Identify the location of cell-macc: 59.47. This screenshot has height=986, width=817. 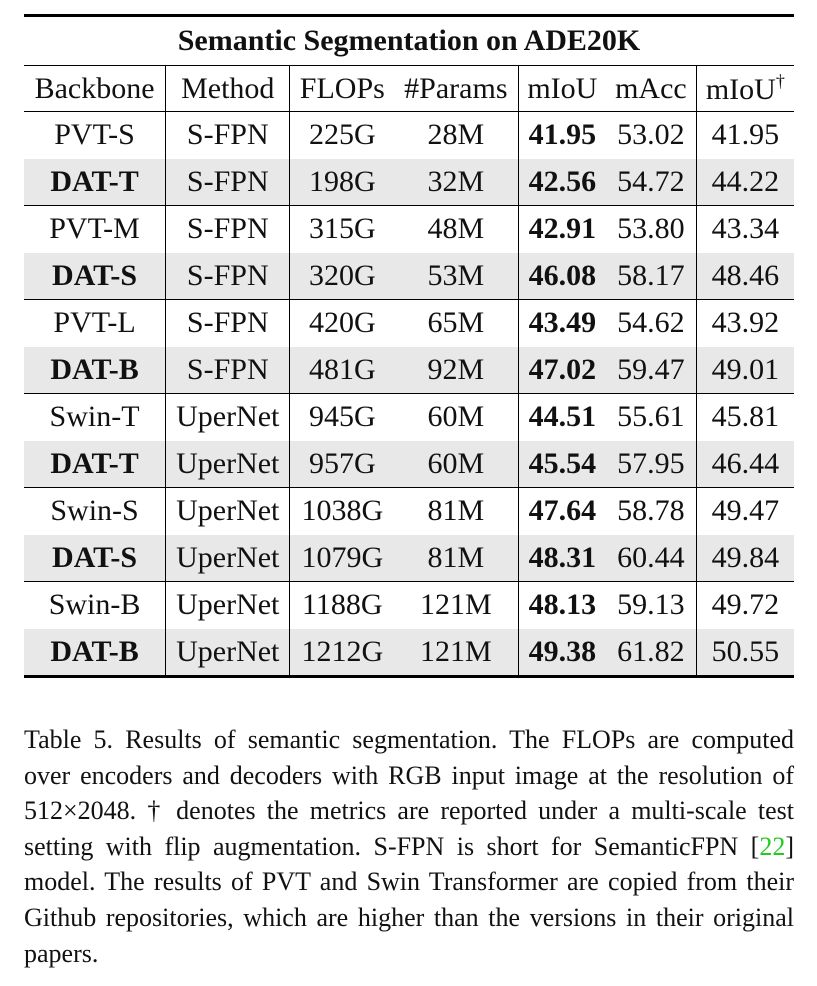
(651, 370).